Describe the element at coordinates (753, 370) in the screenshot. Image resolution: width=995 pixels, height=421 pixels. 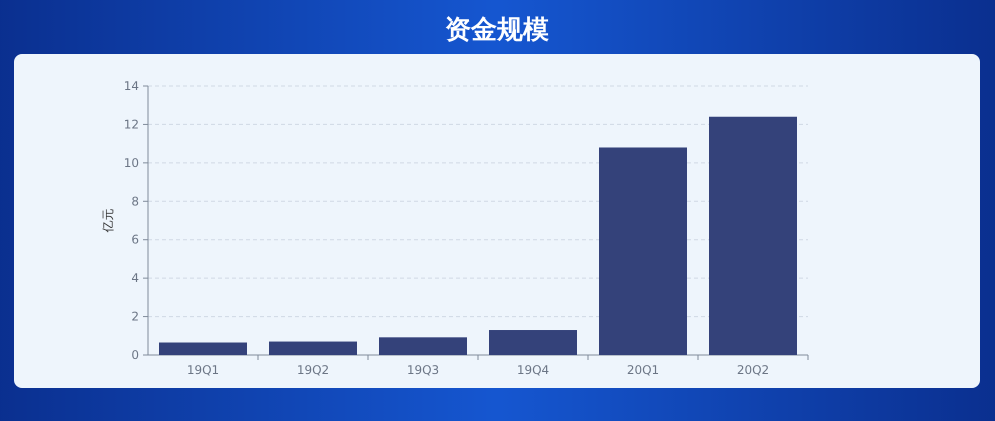
I see `x-tick-label: 20Q2` at that location.